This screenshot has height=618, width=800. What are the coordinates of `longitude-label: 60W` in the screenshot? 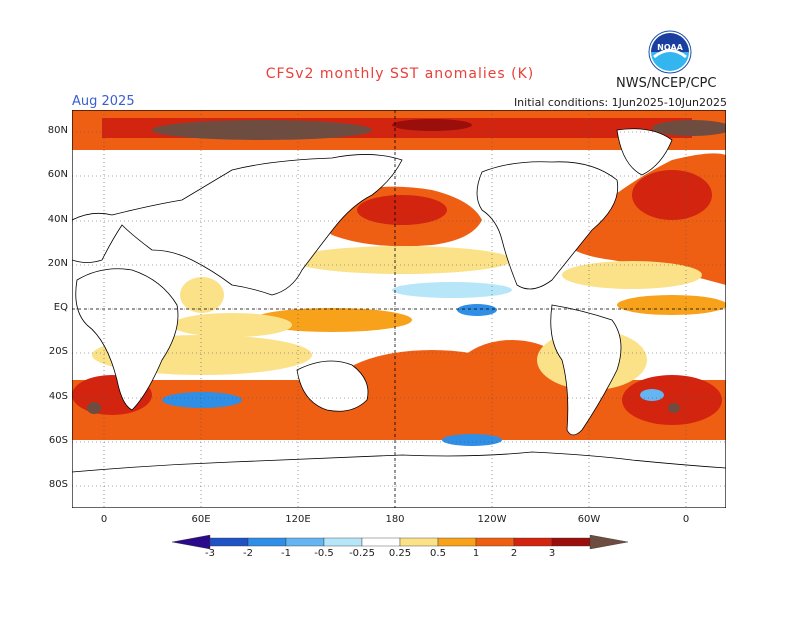 It's located at (589, 519).